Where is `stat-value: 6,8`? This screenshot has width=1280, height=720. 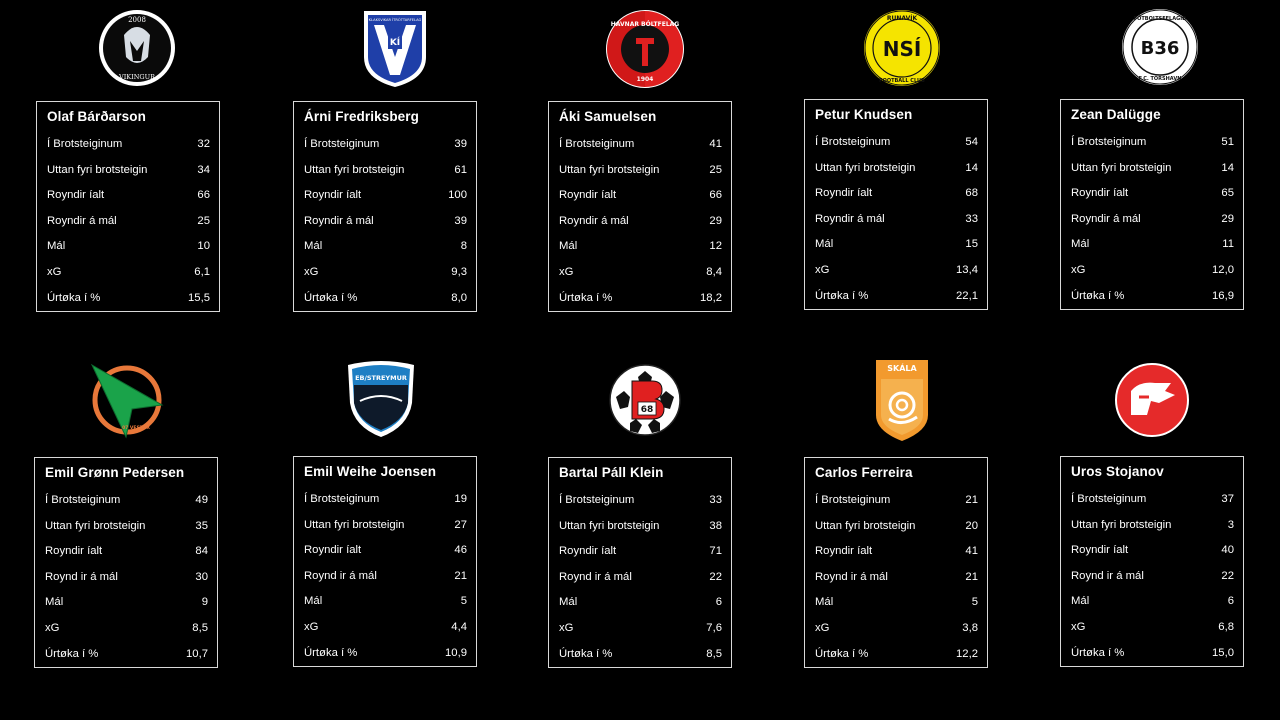
stat-value: 6,8 is located at coordinates (1226, 626).